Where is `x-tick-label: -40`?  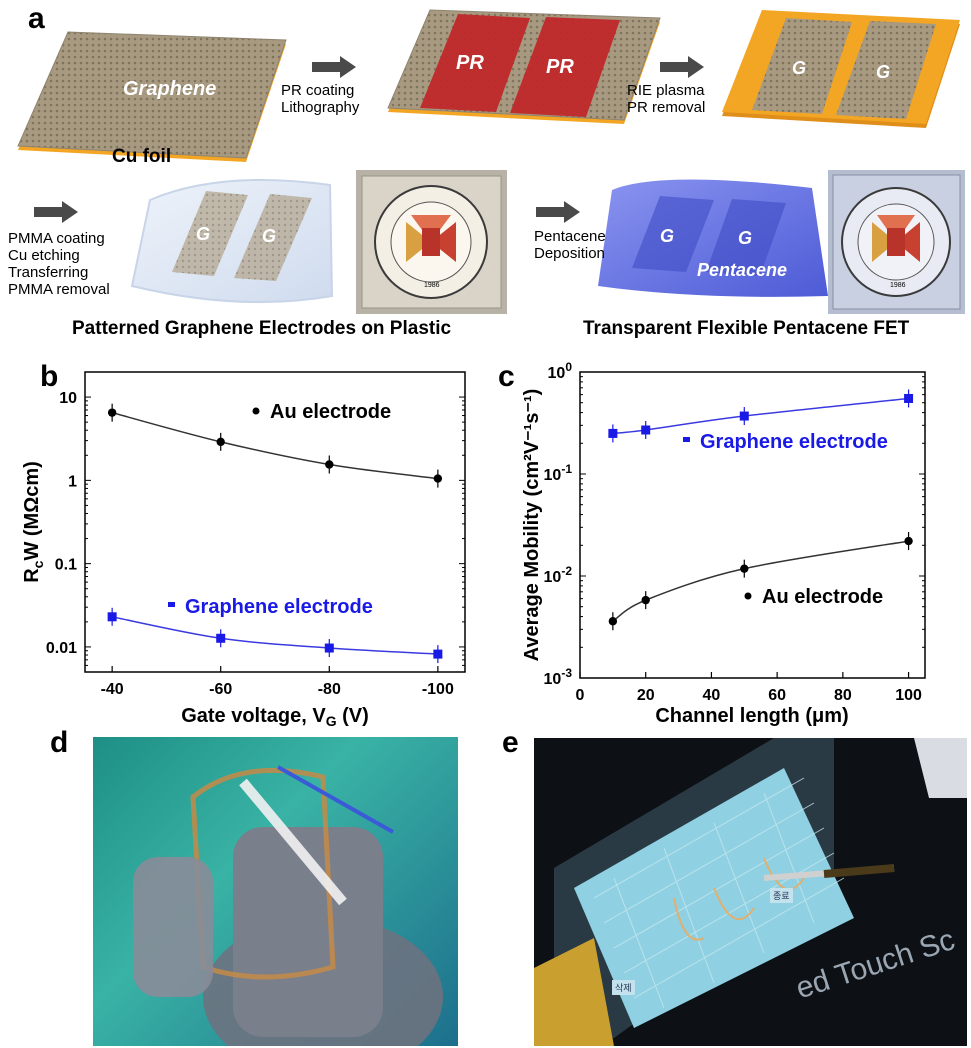
x-tick-label: -40 is located at coordinates (112, 689).